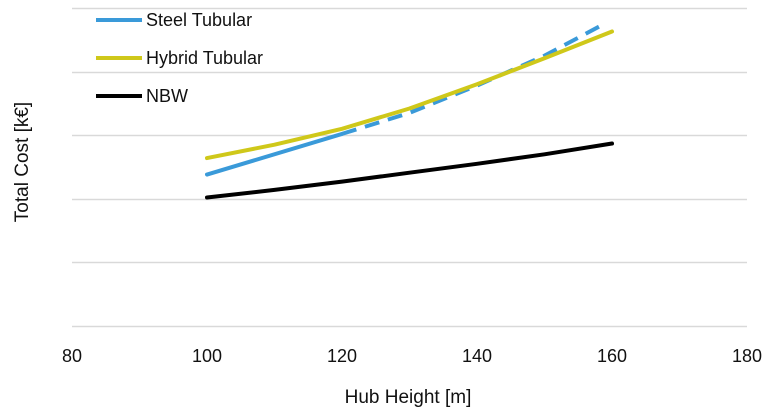 This screenshot has height=411, width=769. I want to click on legend-label: Hybrid Tubular, so click(204, 58).